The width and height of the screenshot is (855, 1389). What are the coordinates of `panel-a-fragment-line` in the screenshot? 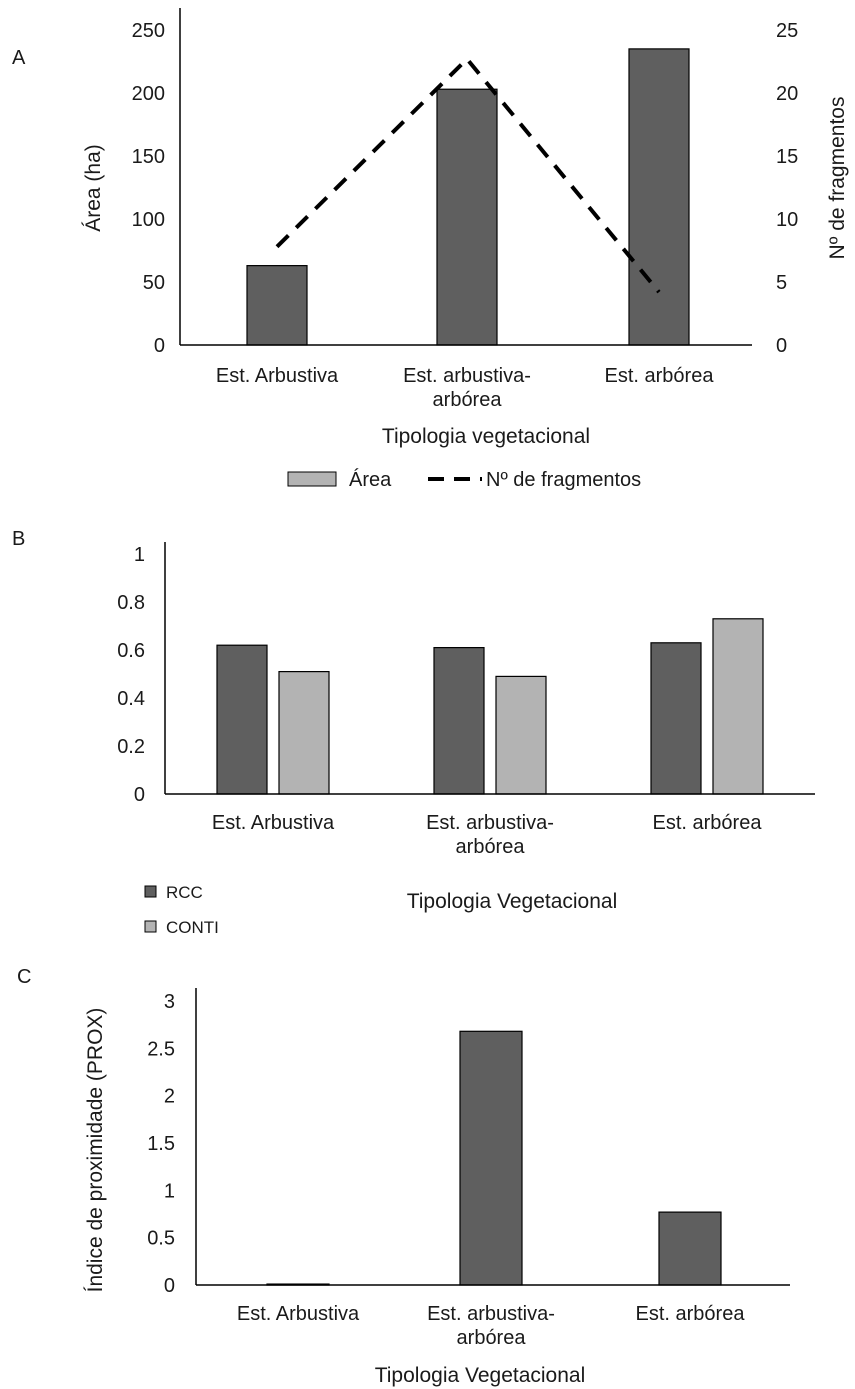 It's located at (468, 175).